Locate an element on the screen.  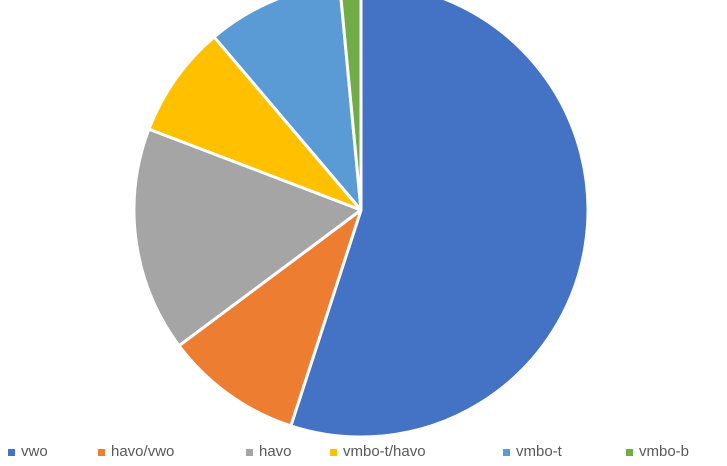
legend-label-vmbo-b: vmbo-b is located at coordinates (664, 451).